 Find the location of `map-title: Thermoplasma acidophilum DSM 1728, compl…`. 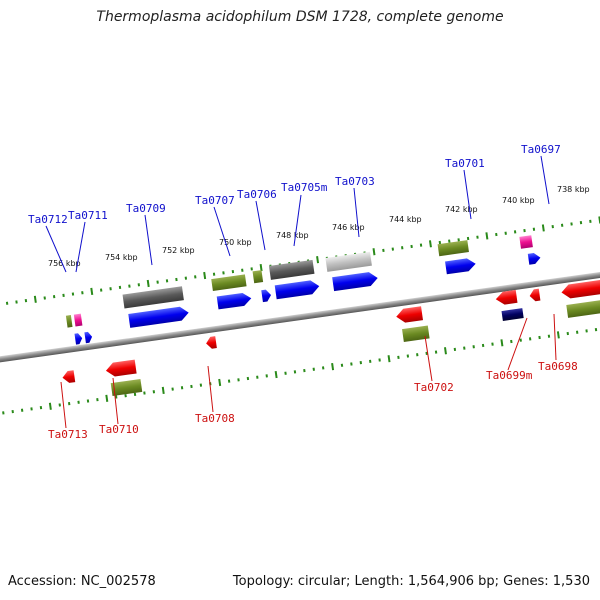

map-title: Thermoplasma acidophilum DSM 1728, compl… is located at coordinates (300, 17).